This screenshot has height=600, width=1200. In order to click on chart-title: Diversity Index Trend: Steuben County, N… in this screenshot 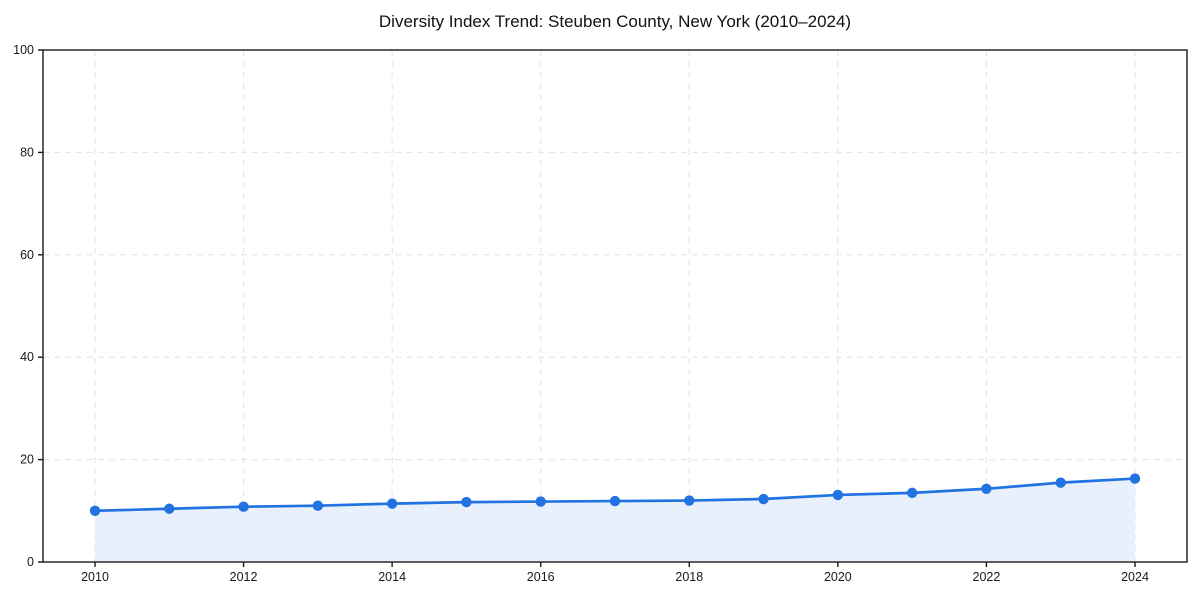, I will do `click(615, 21)`.